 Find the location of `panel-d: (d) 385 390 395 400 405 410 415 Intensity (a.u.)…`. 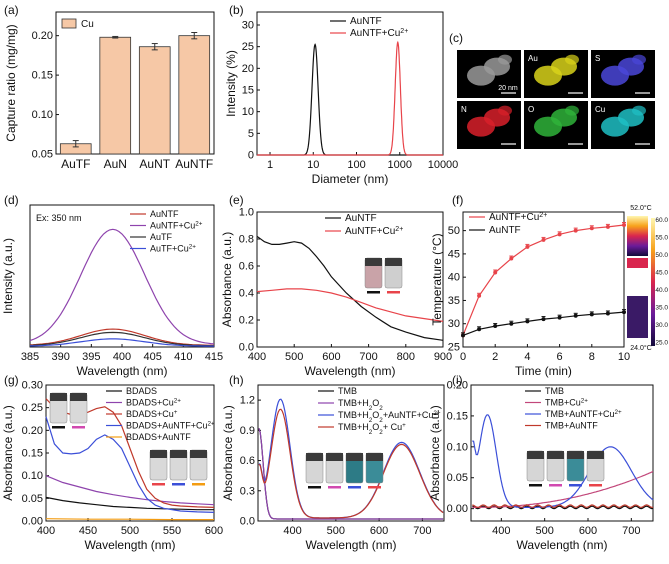

panel-d: (d) 385 390 395 400 405 410 415 Intensity (a.u.)… is located at coordinates (112, 285).